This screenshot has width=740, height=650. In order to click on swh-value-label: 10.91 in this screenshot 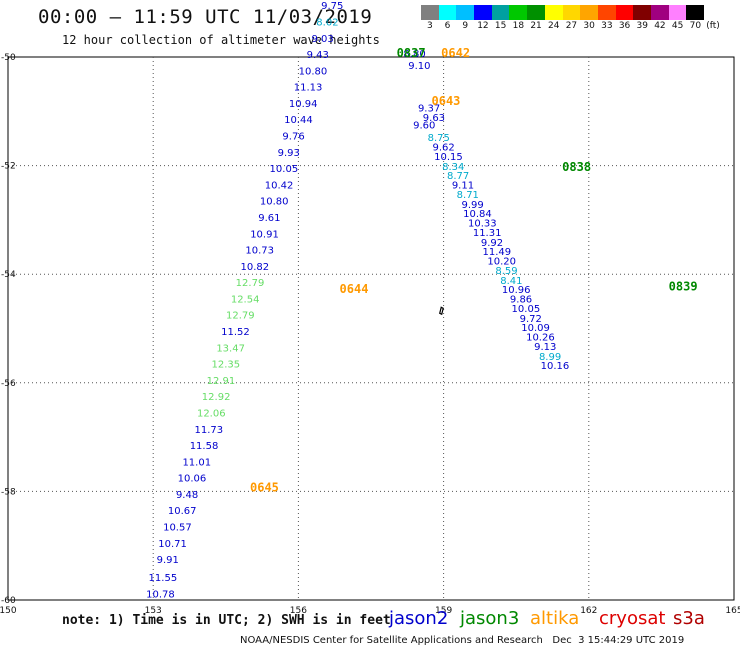, I will do `click(264, 234)`.